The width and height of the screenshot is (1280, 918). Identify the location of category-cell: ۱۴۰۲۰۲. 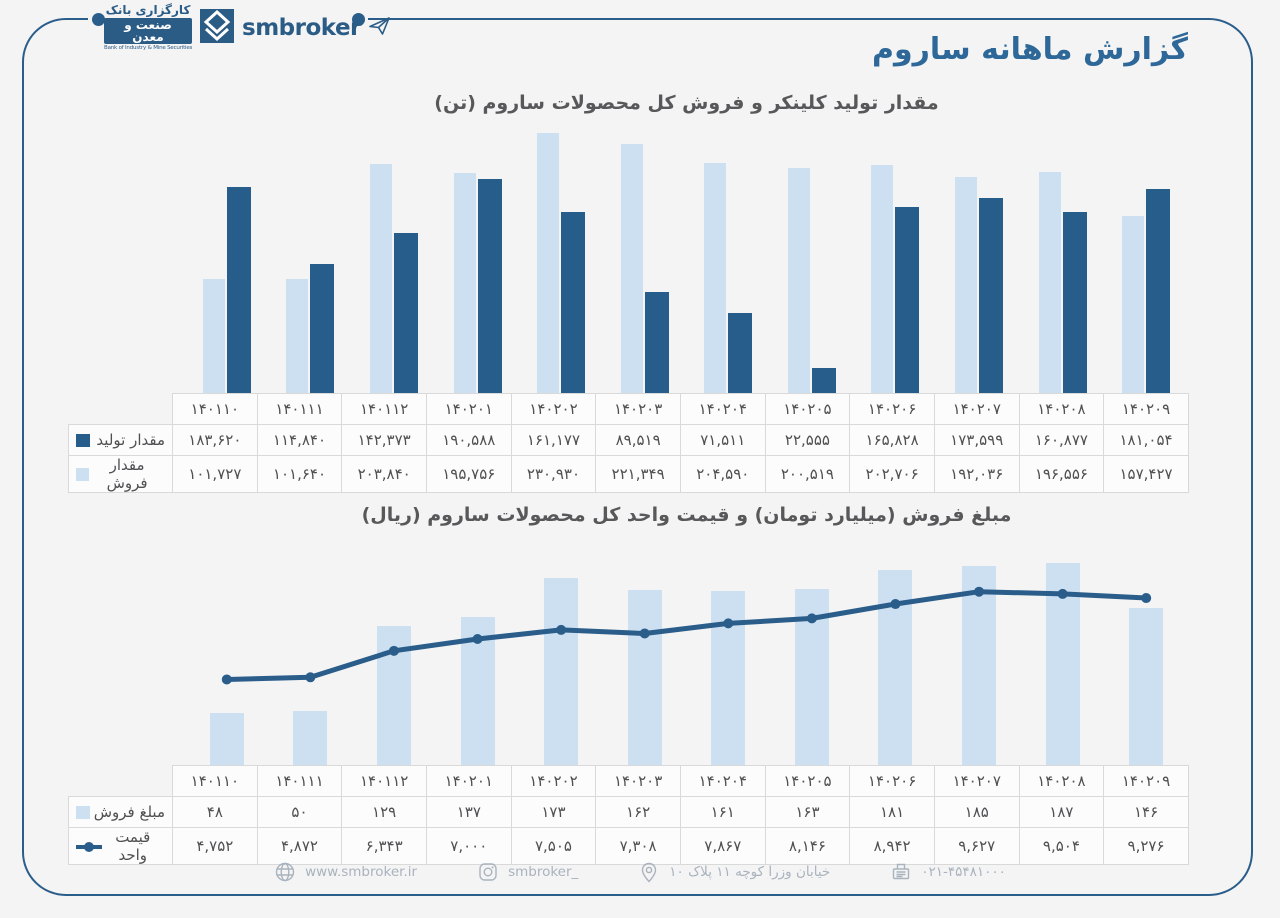
(553, 409).